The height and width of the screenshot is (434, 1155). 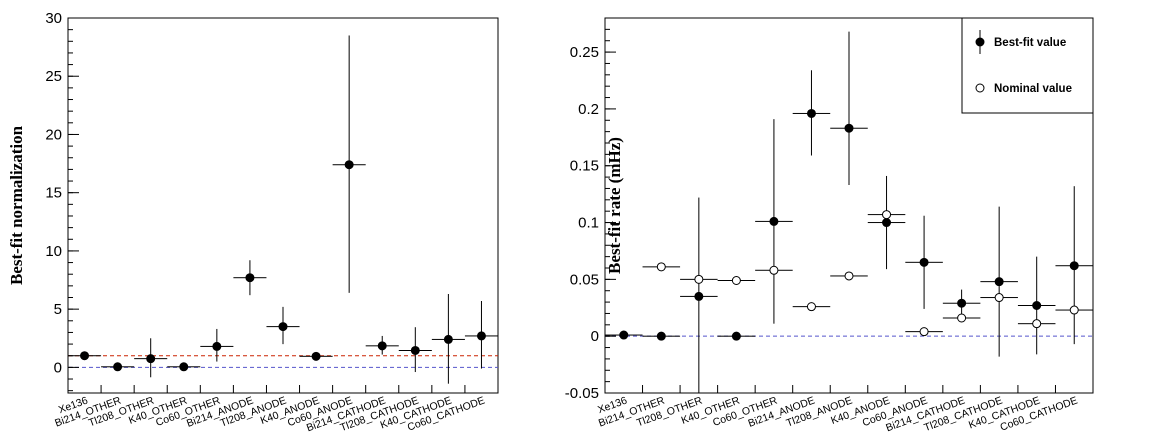 What do you see at coordinates (588, 109) in the screenshot?
I see `y-tick-label: 0.2` at bounding box center [588, 109].